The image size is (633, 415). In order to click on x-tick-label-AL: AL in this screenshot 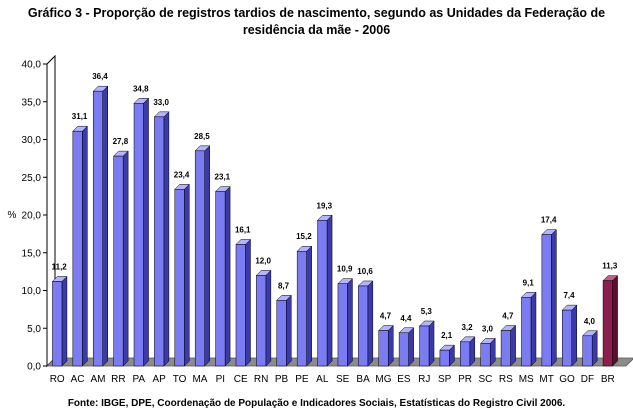, I will do `click(322, 379)`.